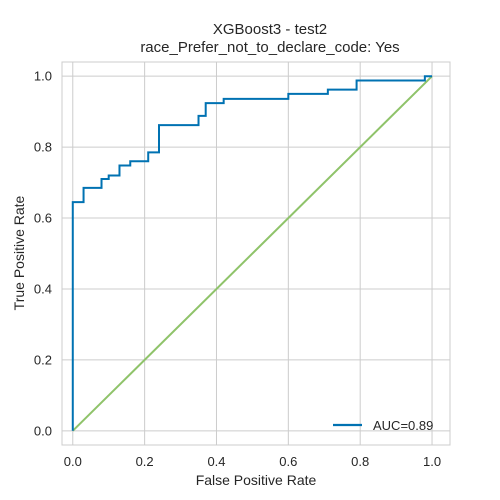 This screenshot has height=500, width=500. What do you see at coordinates (403, 425) in the screenshot?
I see `legend-label-auc: AUC=0.89` at bounding box center [403, 425].